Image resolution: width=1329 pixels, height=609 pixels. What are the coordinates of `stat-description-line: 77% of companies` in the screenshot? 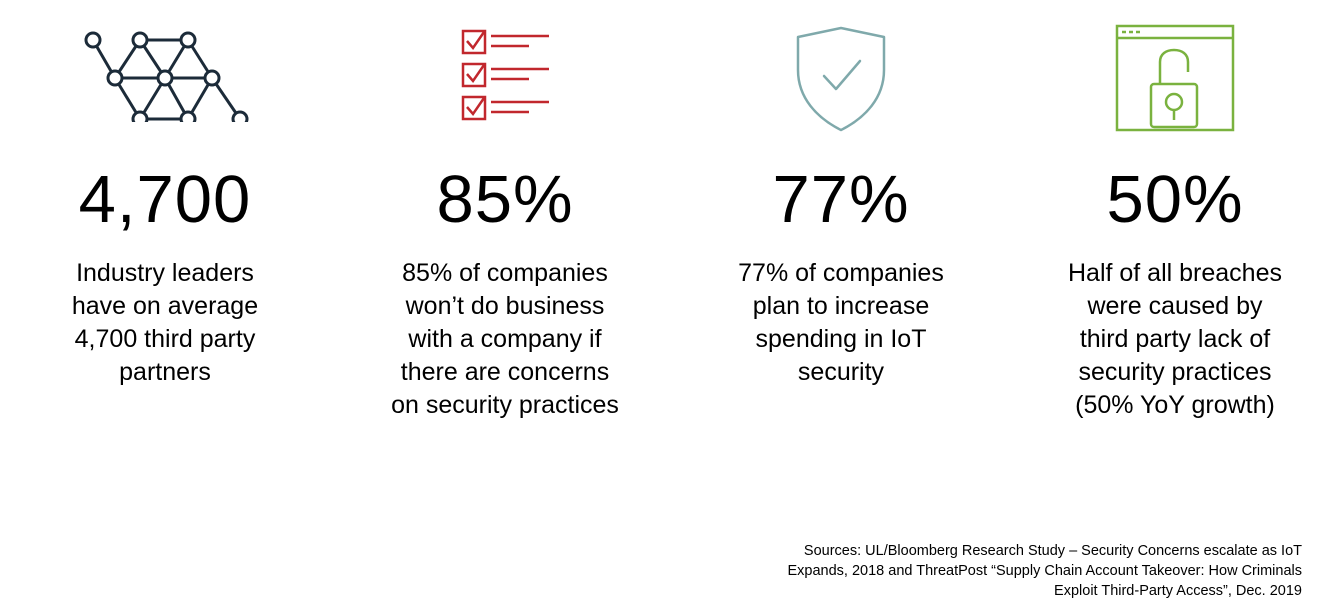 It's located at (841, 273).